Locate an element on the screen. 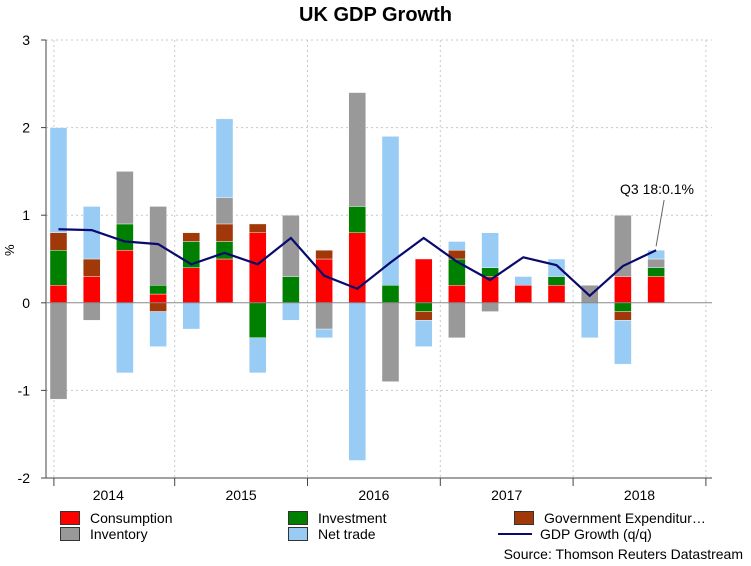 Image resolution: width=751 pixels, height=566 pixels. line-layer is located at coordinates (357, 263).